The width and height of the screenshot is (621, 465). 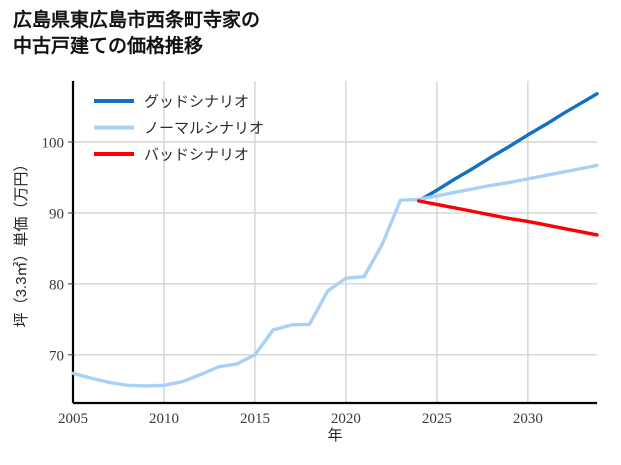 What do you see at coordinates (21, 242) in the screenshot?
I see `y-axis-title: 坪（3.3㎡）単価（万円）` at bounding box center [21, 242].